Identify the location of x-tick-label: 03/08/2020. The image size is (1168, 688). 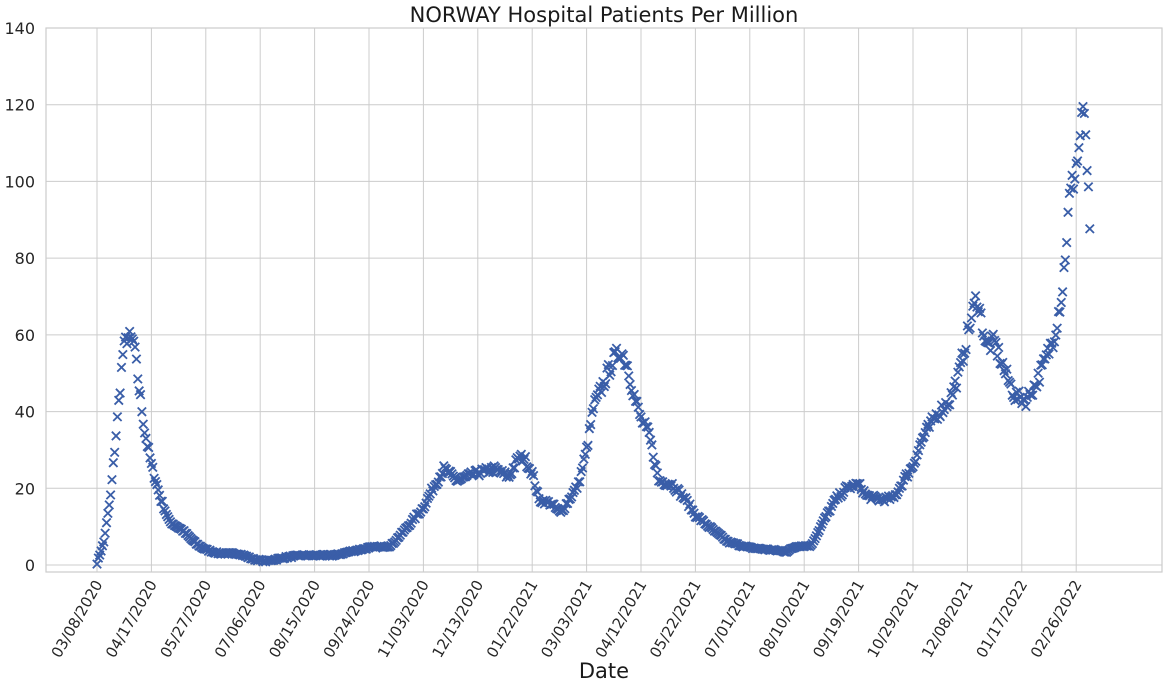
(77, 619).